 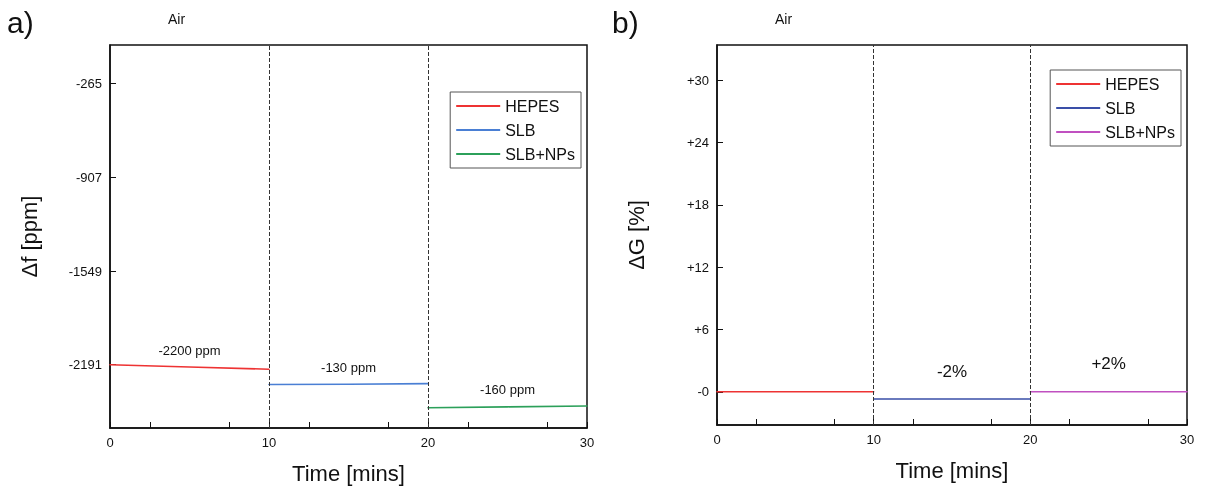 I want to click on annotation: +2%, so click(x=1108, y=364).